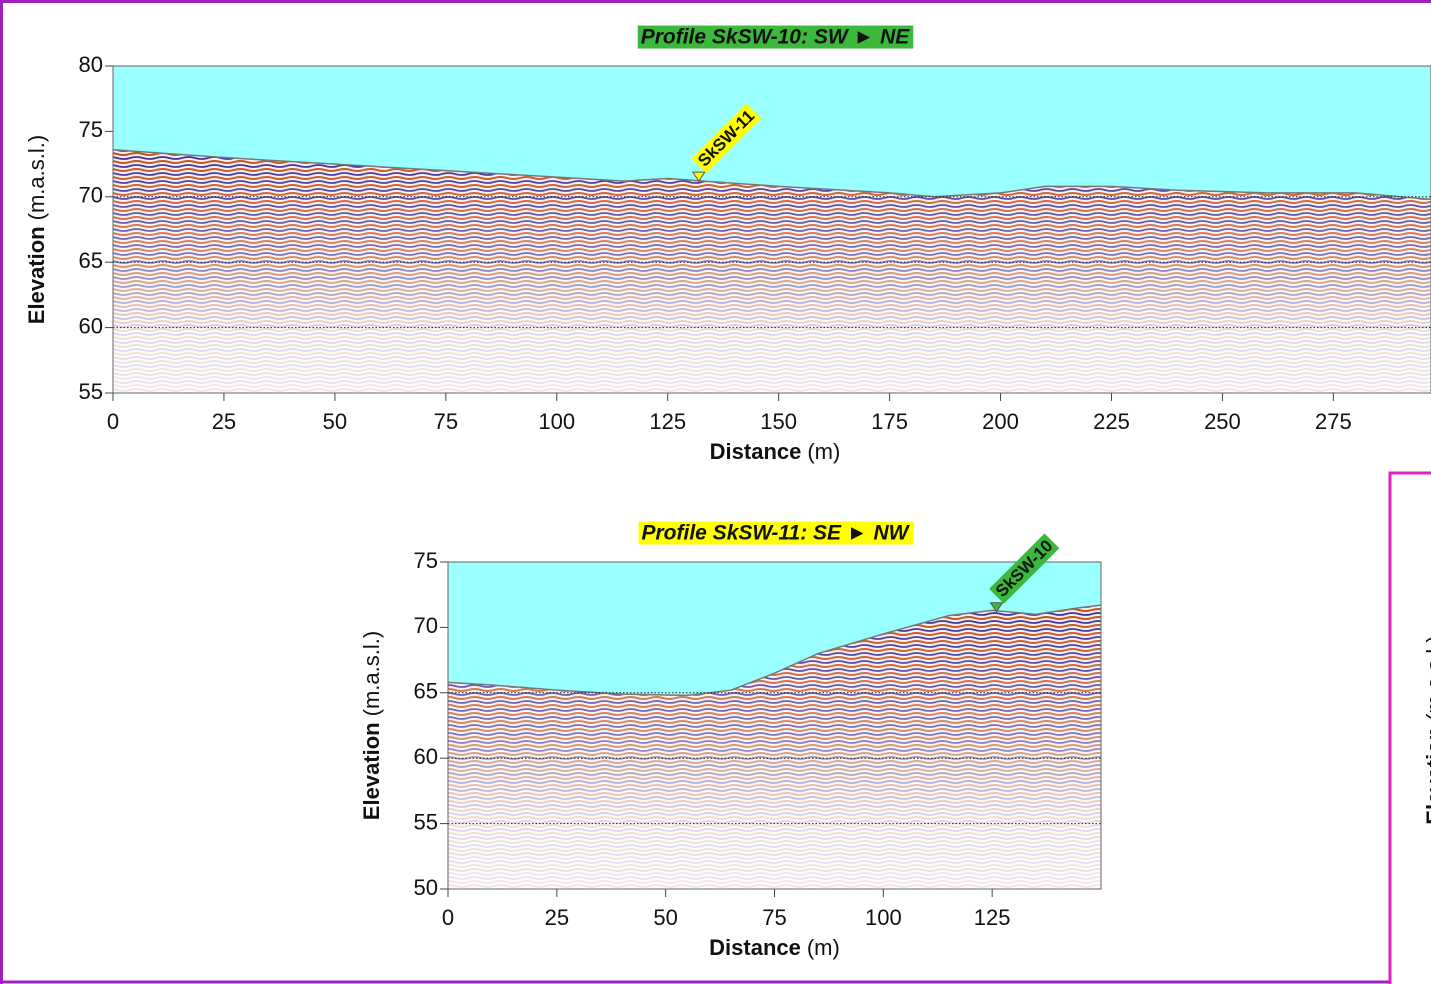  I want to click on chart-title: Profile SkSW-11: SE ► NW, so click(776, 533).